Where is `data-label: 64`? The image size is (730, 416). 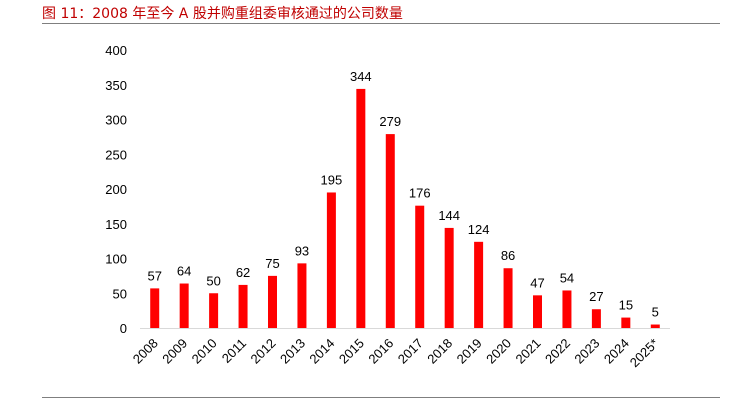 data-label: 64 is located at coordinates (184, 271).